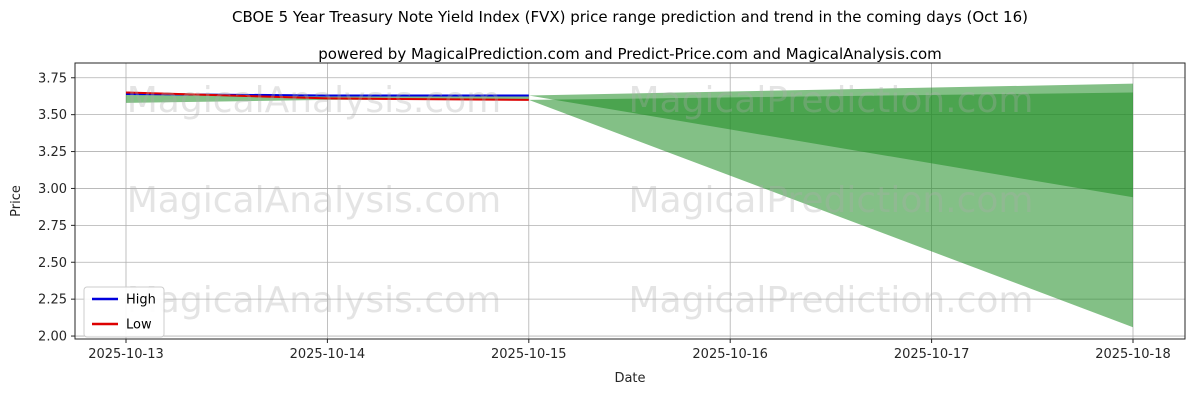 The height and width of the screenshot is (400, 1200). Describe the element at coordinates (52, 78) in the screenshot. I see `y-tick-label: 3.75` at that location.